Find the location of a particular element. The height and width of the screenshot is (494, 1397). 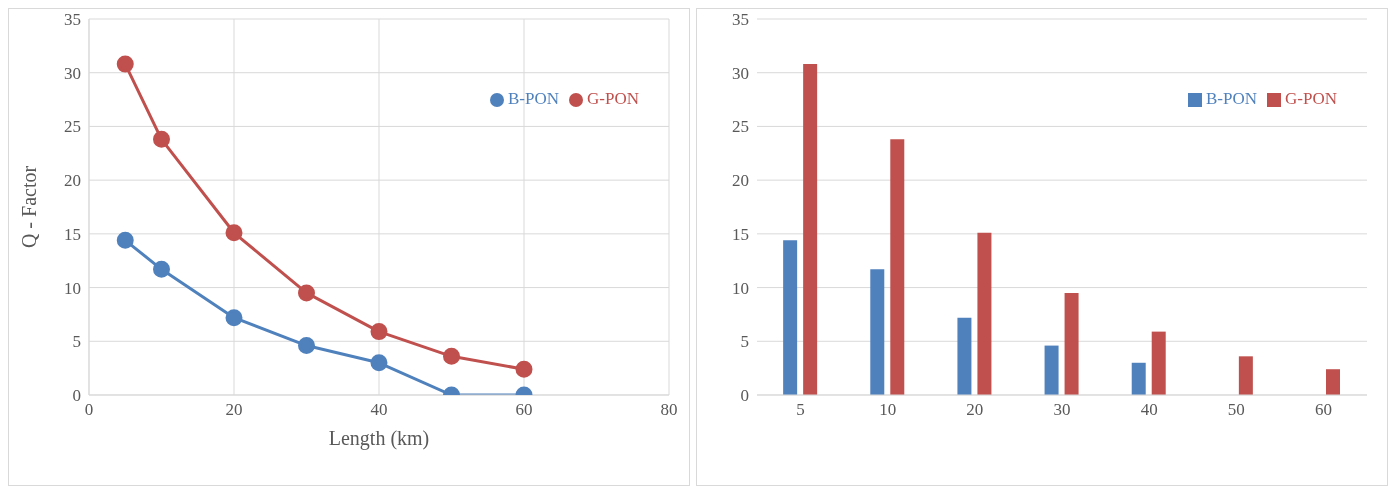

x-axis-title: Length (km) is located at coordinates (379, 438).